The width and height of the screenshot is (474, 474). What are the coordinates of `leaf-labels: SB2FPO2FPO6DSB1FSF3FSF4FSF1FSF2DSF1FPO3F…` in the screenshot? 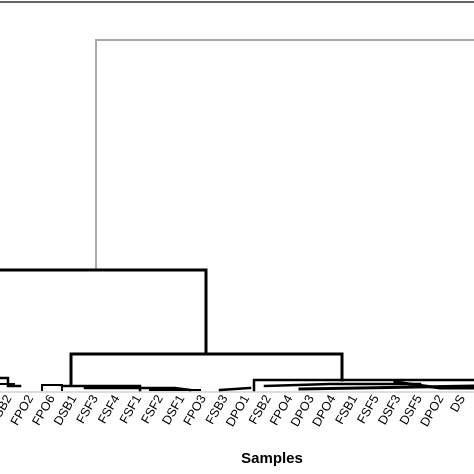 It's located at (234, 410).